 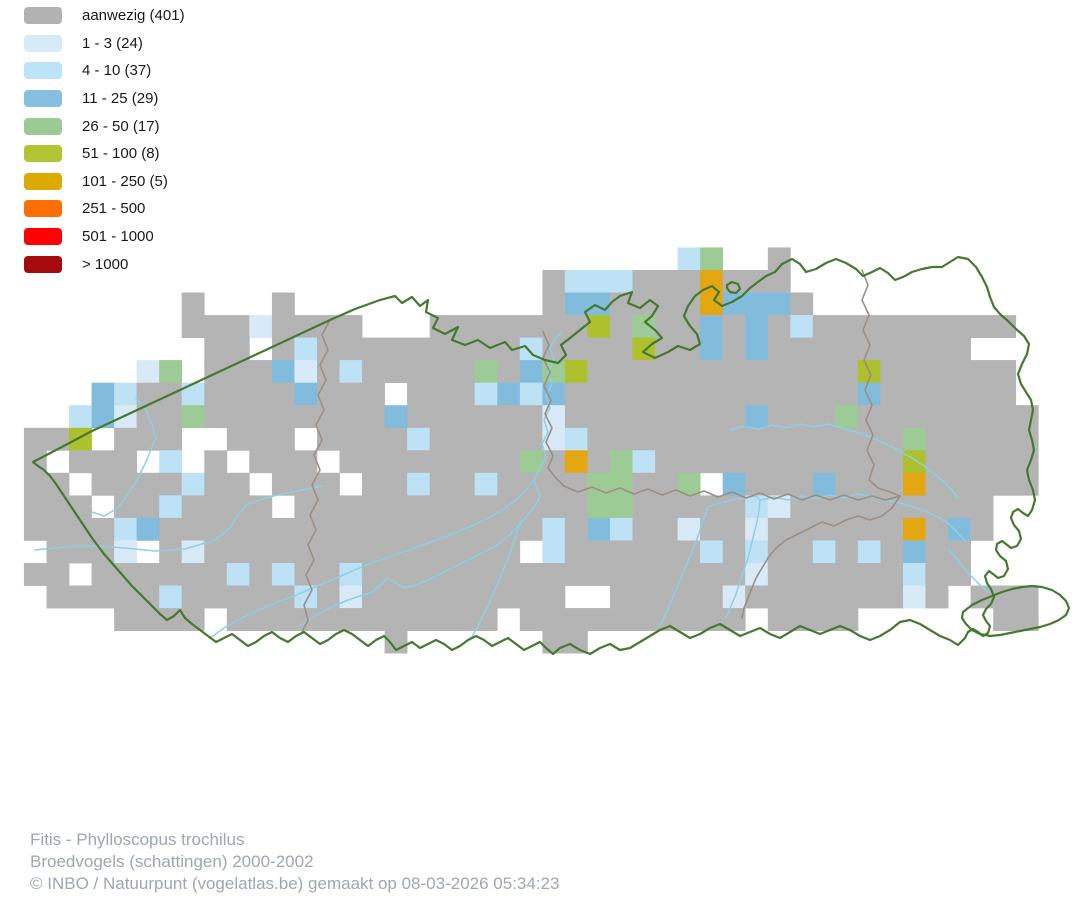 I want to click on legend-label: 1 - 3 (24), so click(x=112, y=43).